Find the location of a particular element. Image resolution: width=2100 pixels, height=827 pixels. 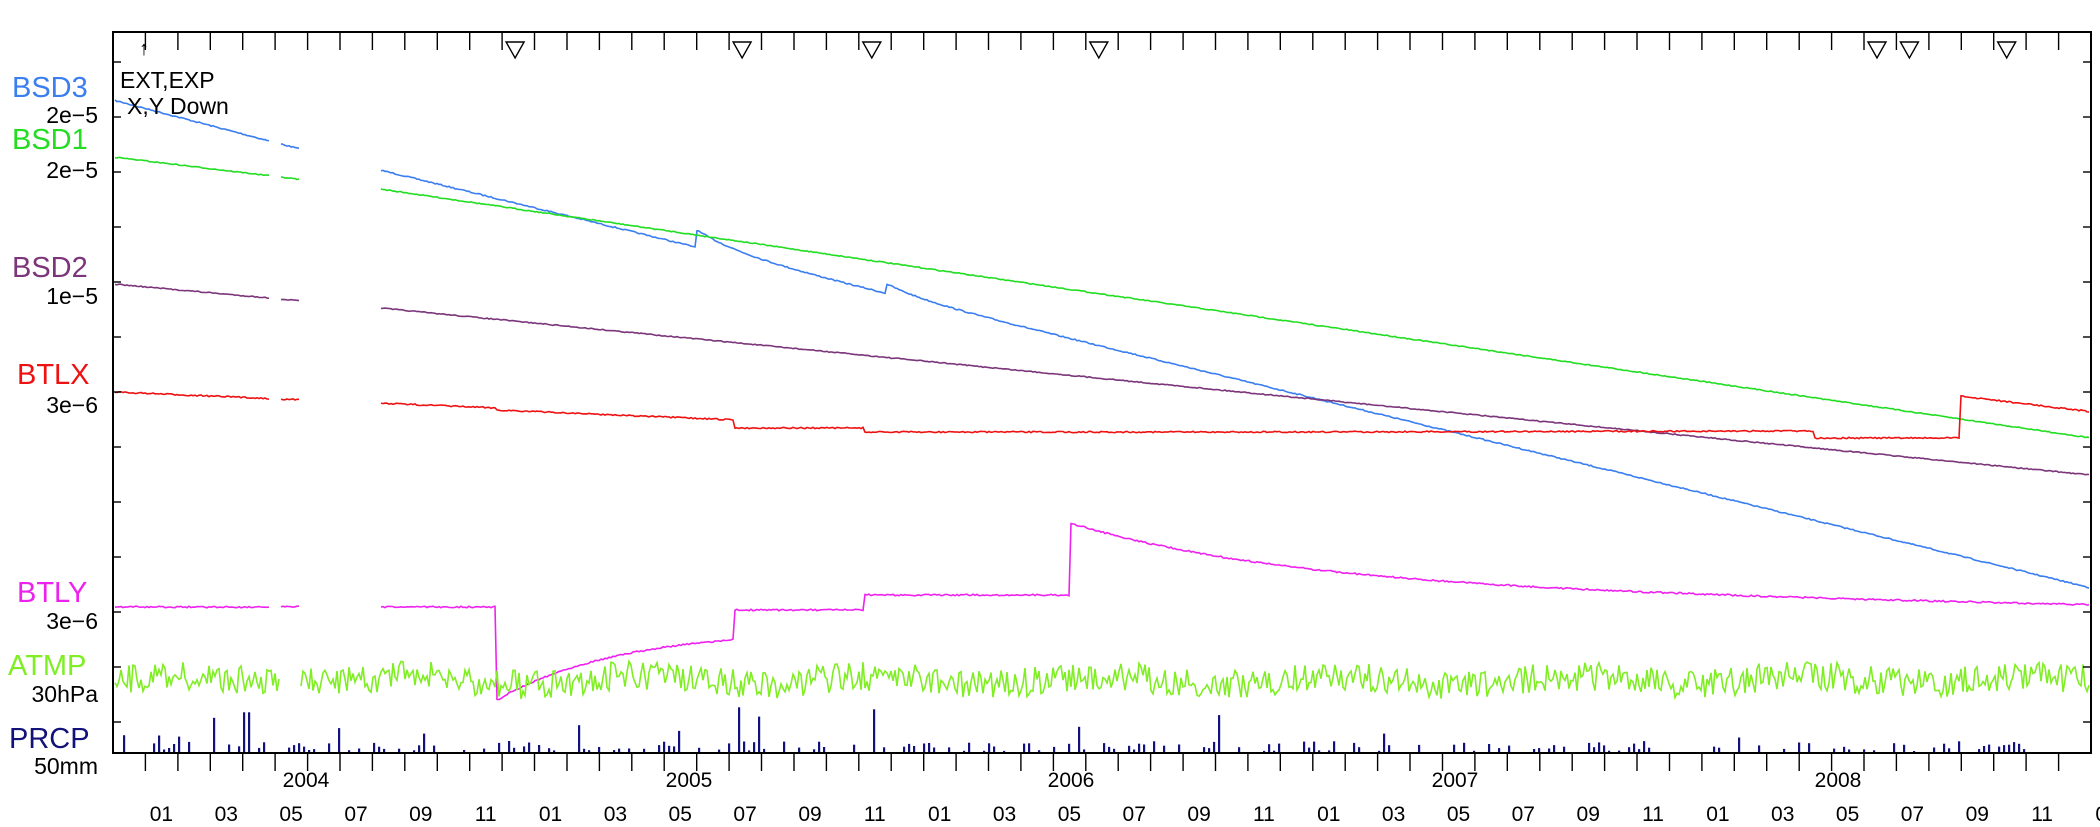

event-marker is located at coordinates (871, 50).